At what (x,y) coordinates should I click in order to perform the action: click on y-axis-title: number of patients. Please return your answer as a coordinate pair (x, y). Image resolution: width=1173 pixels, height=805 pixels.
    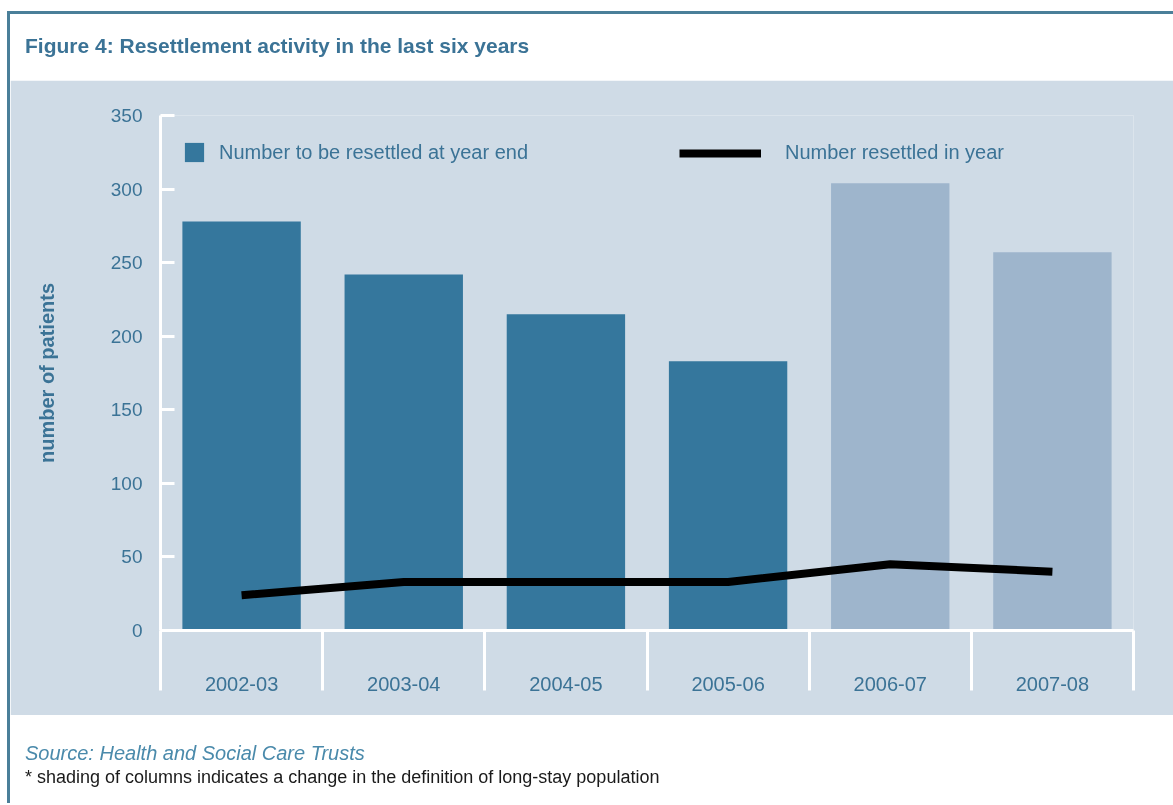
    Looking at the image, I should click on (46, 372).